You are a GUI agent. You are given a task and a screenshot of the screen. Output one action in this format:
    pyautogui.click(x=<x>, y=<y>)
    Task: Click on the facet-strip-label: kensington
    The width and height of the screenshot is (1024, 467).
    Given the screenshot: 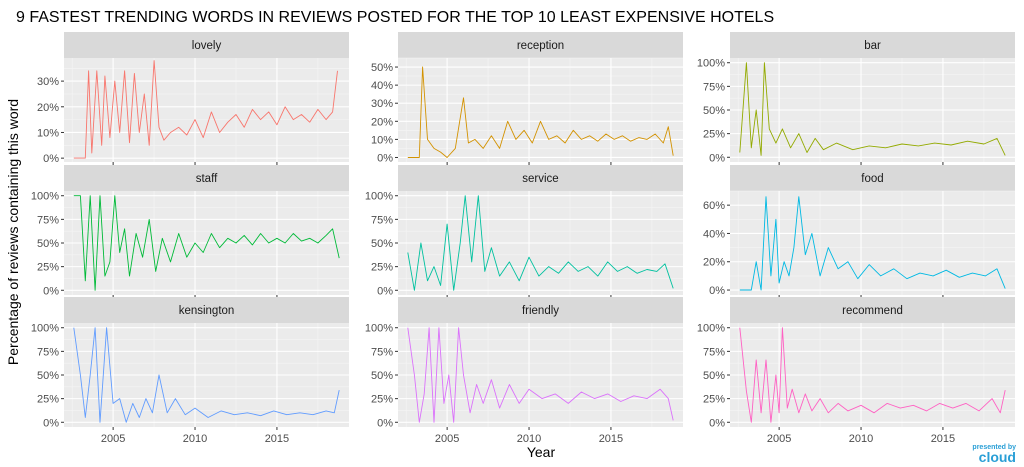 What is the action you would take?
    pyautogui.click(x=207, y=311)
    